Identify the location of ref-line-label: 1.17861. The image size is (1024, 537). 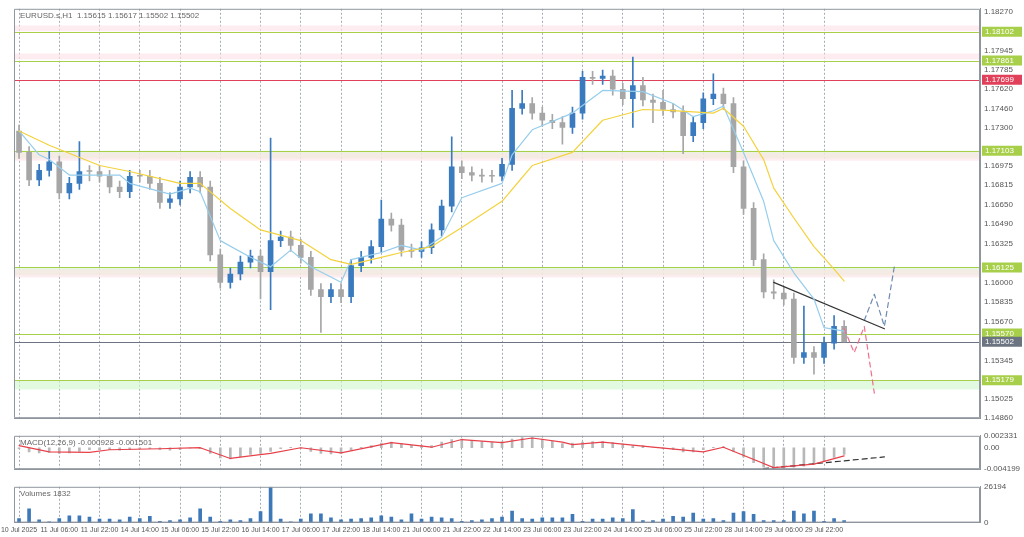
(1000, 60).